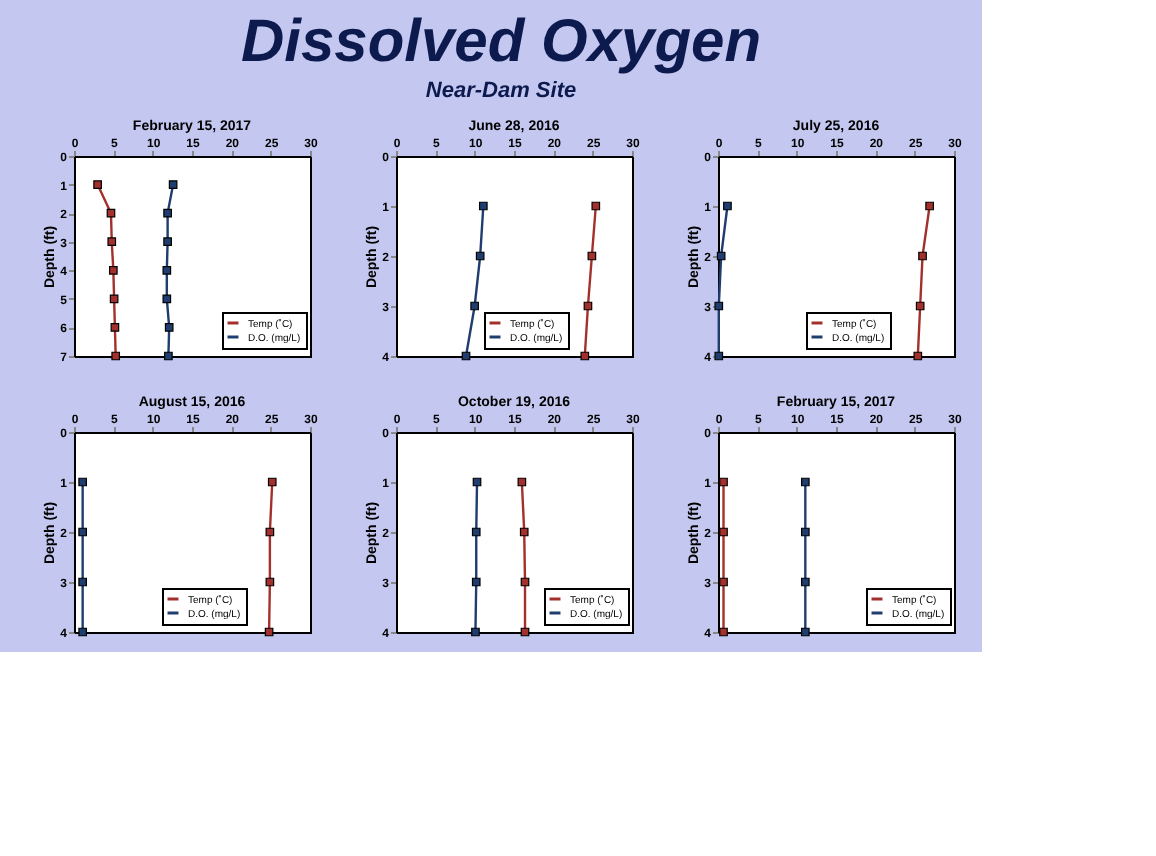  What do you see at coordinates (501, 91) in the screenshot?
I see `text: Near-Dam Site` at bounding box center [501, 91].